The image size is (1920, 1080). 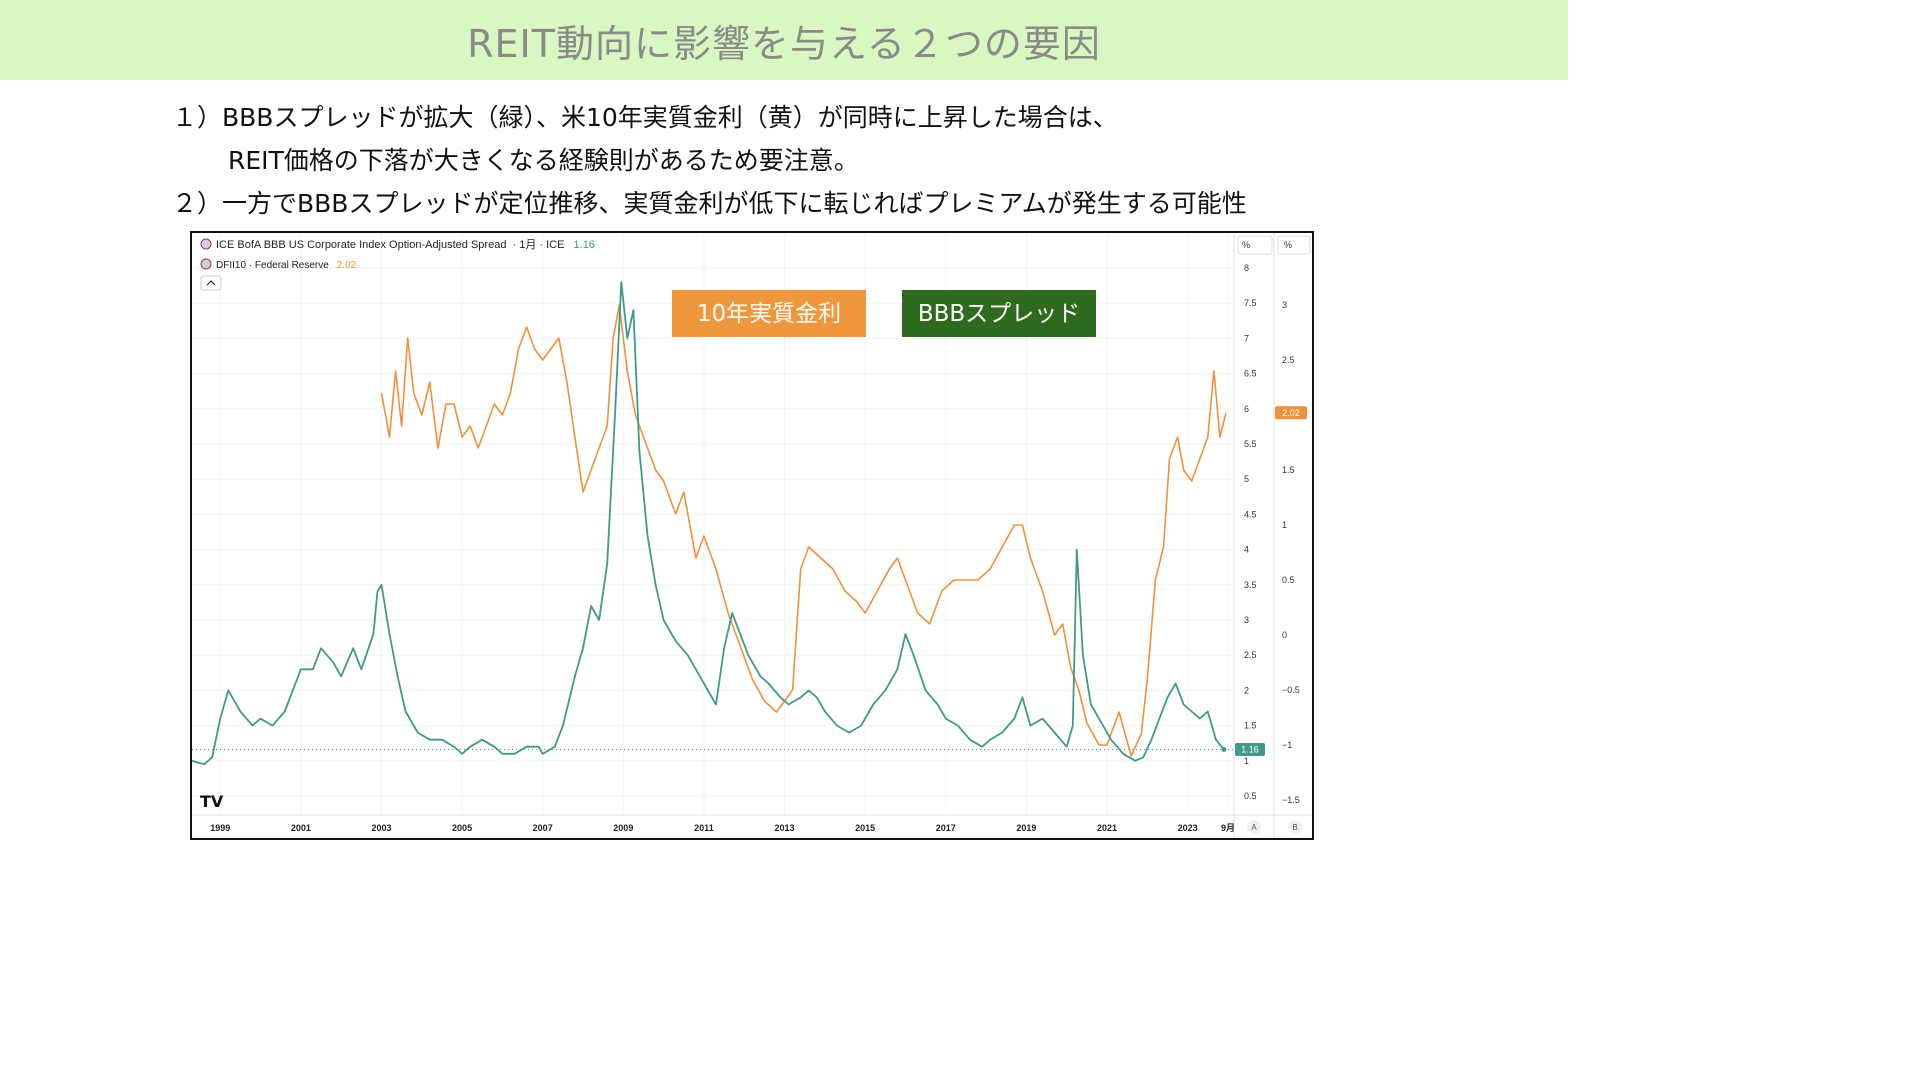 I want to click on axis-b-ticks: 32.521.510.50−0.5−1−1.5, so click(x=1291, y=552).